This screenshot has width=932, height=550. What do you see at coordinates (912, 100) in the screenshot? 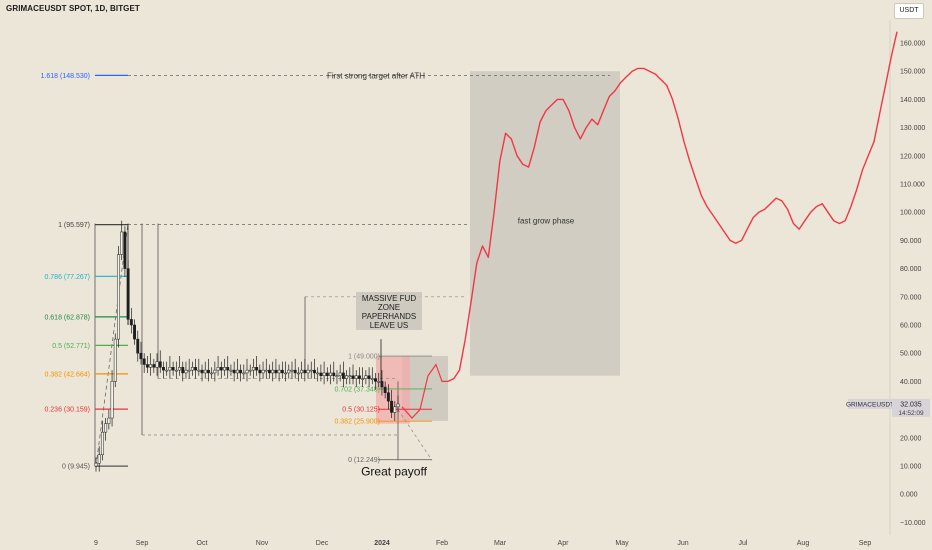
I see `y-tick-label: 140.000` at bounding box center [912, 100].